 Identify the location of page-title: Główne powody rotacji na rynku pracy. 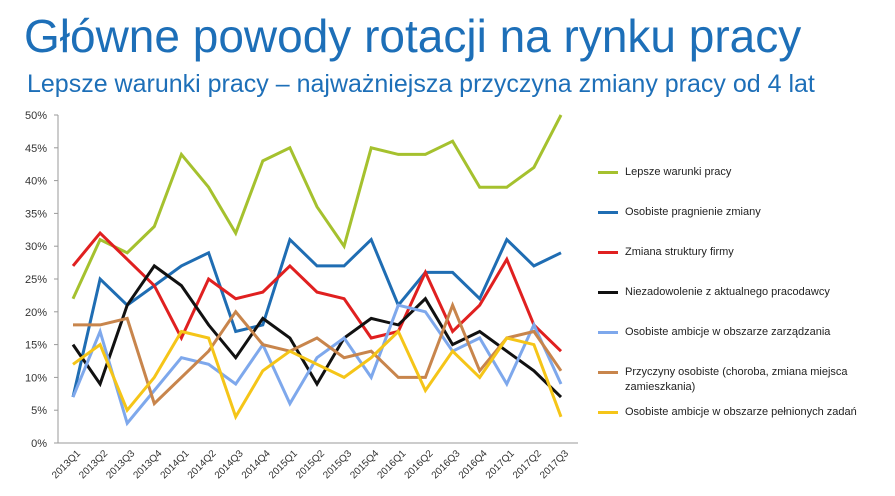
(413, 36).